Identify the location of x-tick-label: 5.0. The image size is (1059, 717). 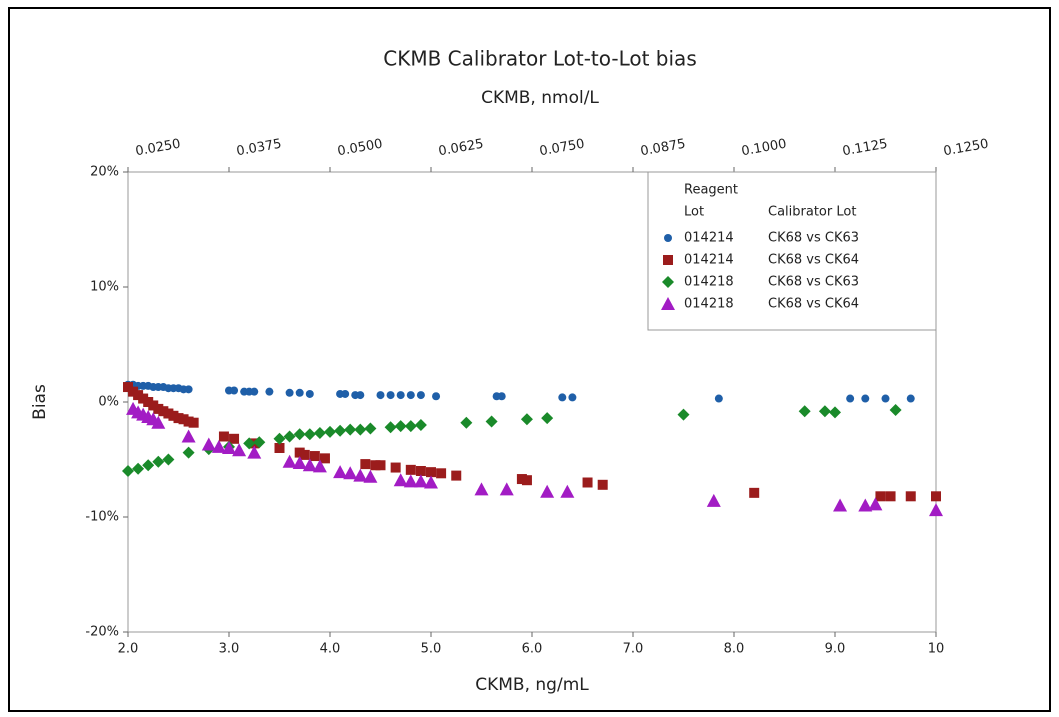
(431, 649).